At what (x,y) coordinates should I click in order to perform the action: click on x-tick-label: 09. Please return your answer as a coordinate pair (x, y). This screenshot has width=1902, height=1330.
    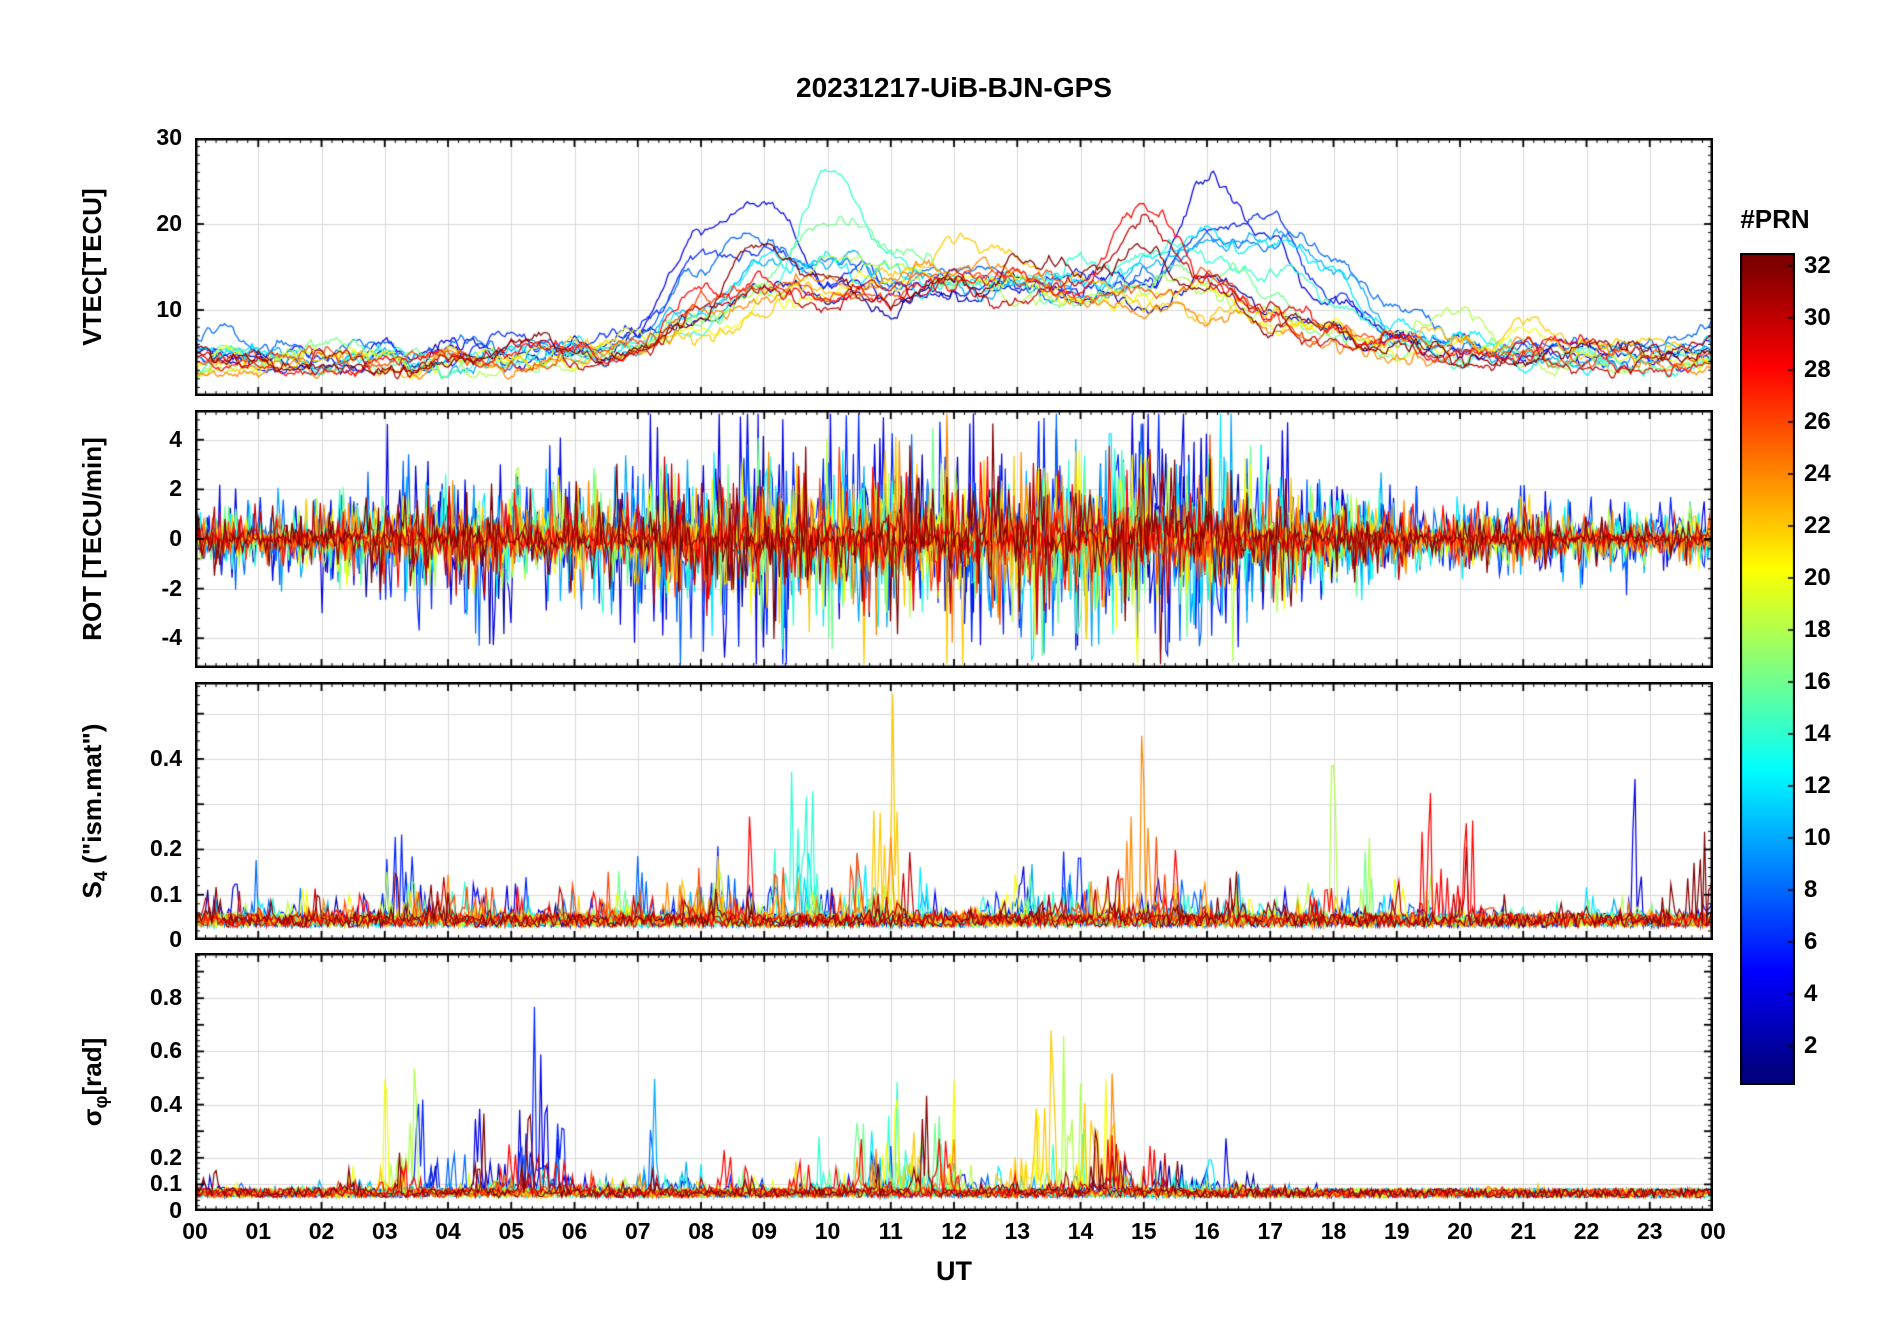
    Looking at the image, I should click on (764, 1231).